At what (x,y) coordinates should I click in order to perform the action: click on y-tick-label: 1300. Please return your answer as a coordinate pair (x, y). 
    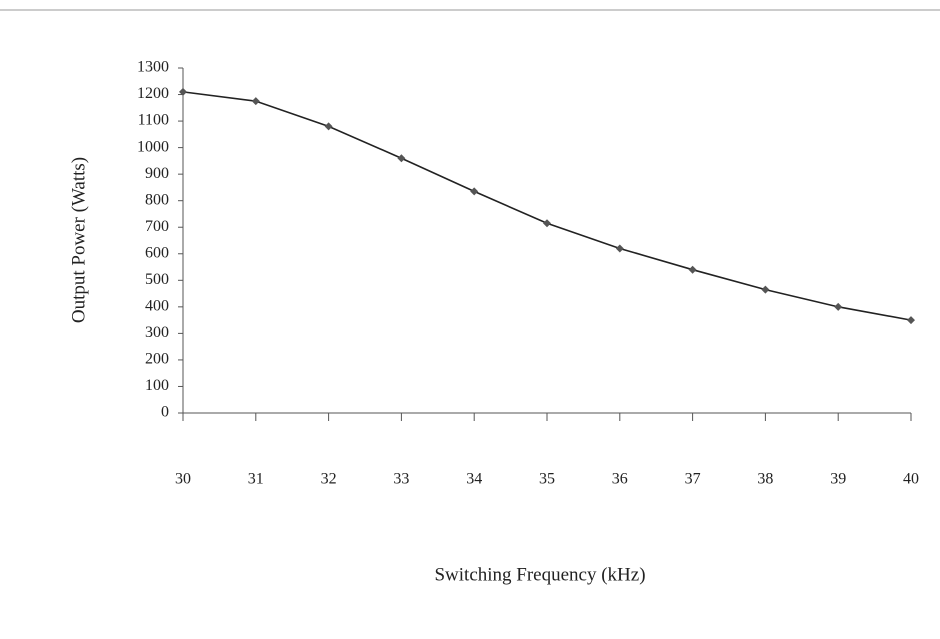
    Looking at the image, I should click on (153, 67).